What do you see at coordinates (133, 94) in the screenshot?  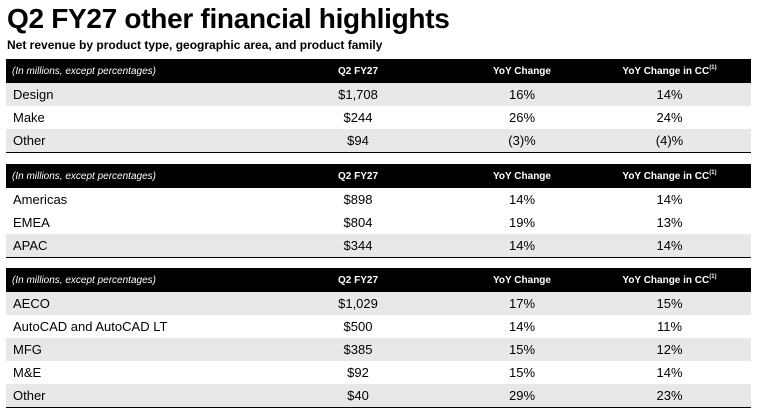 I see `row-label: Design` at bounding box center [133, 94].